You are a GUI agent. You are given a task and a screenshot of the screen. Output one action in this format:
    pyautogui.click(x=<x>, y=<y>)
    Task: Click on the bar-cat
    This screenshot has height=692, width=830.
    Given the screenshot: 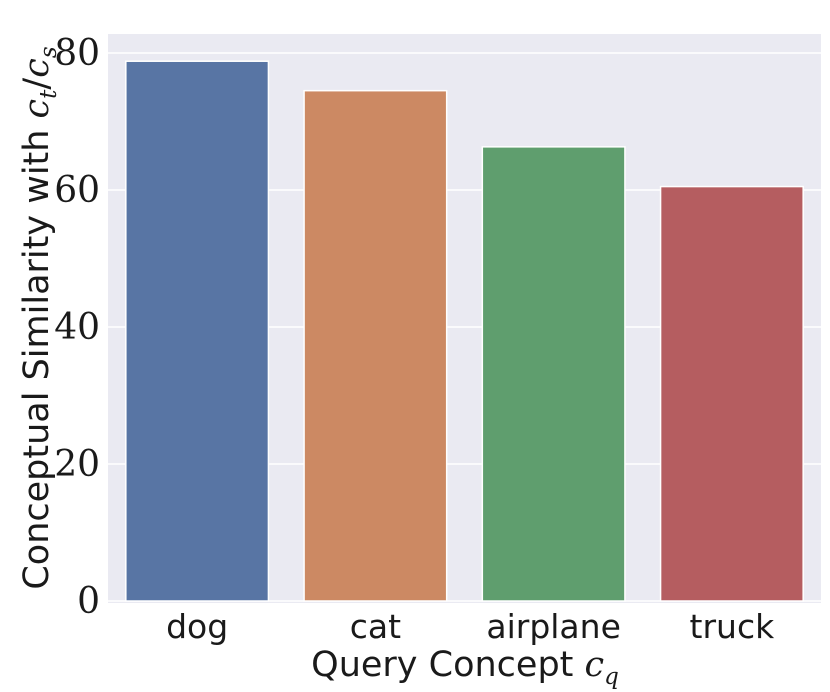 What is the action you would take?
    pyautogui.click(x=375, y=345)
    